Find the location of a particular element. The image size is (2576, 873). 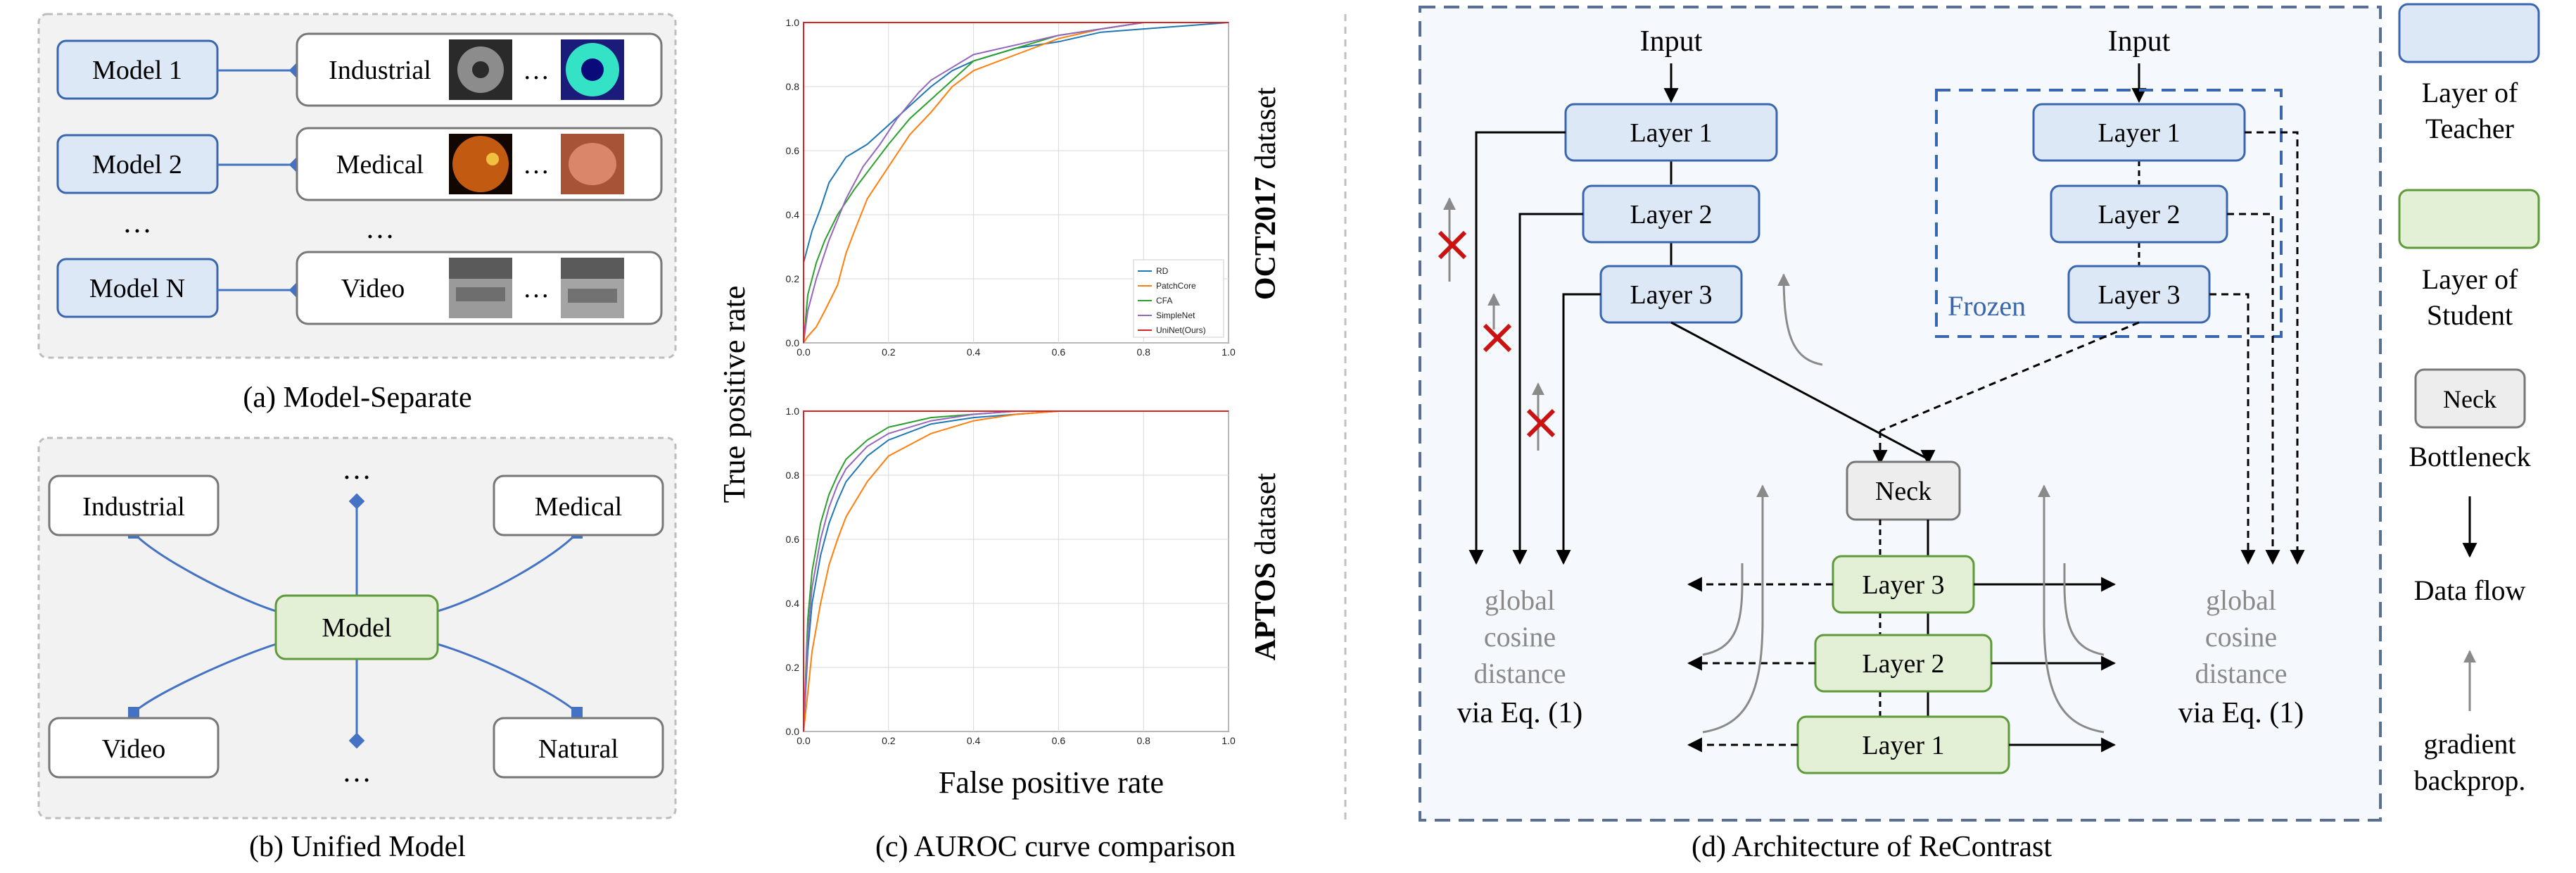

domain-box-medical is located at coordinates (578, 505).